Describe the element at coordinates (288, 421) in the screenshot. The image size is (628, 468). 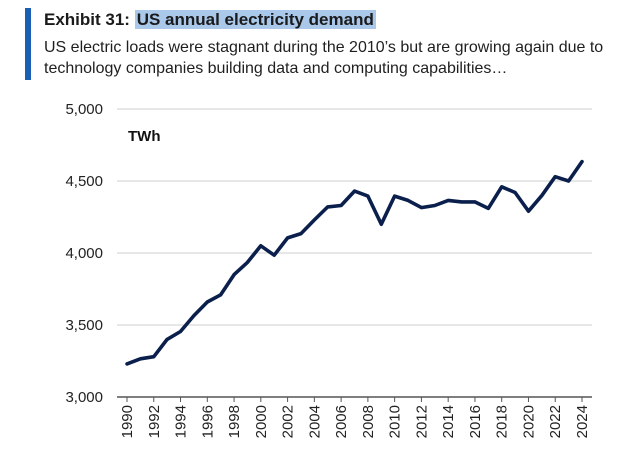
I see `x-tick-label: 2002` at that location.